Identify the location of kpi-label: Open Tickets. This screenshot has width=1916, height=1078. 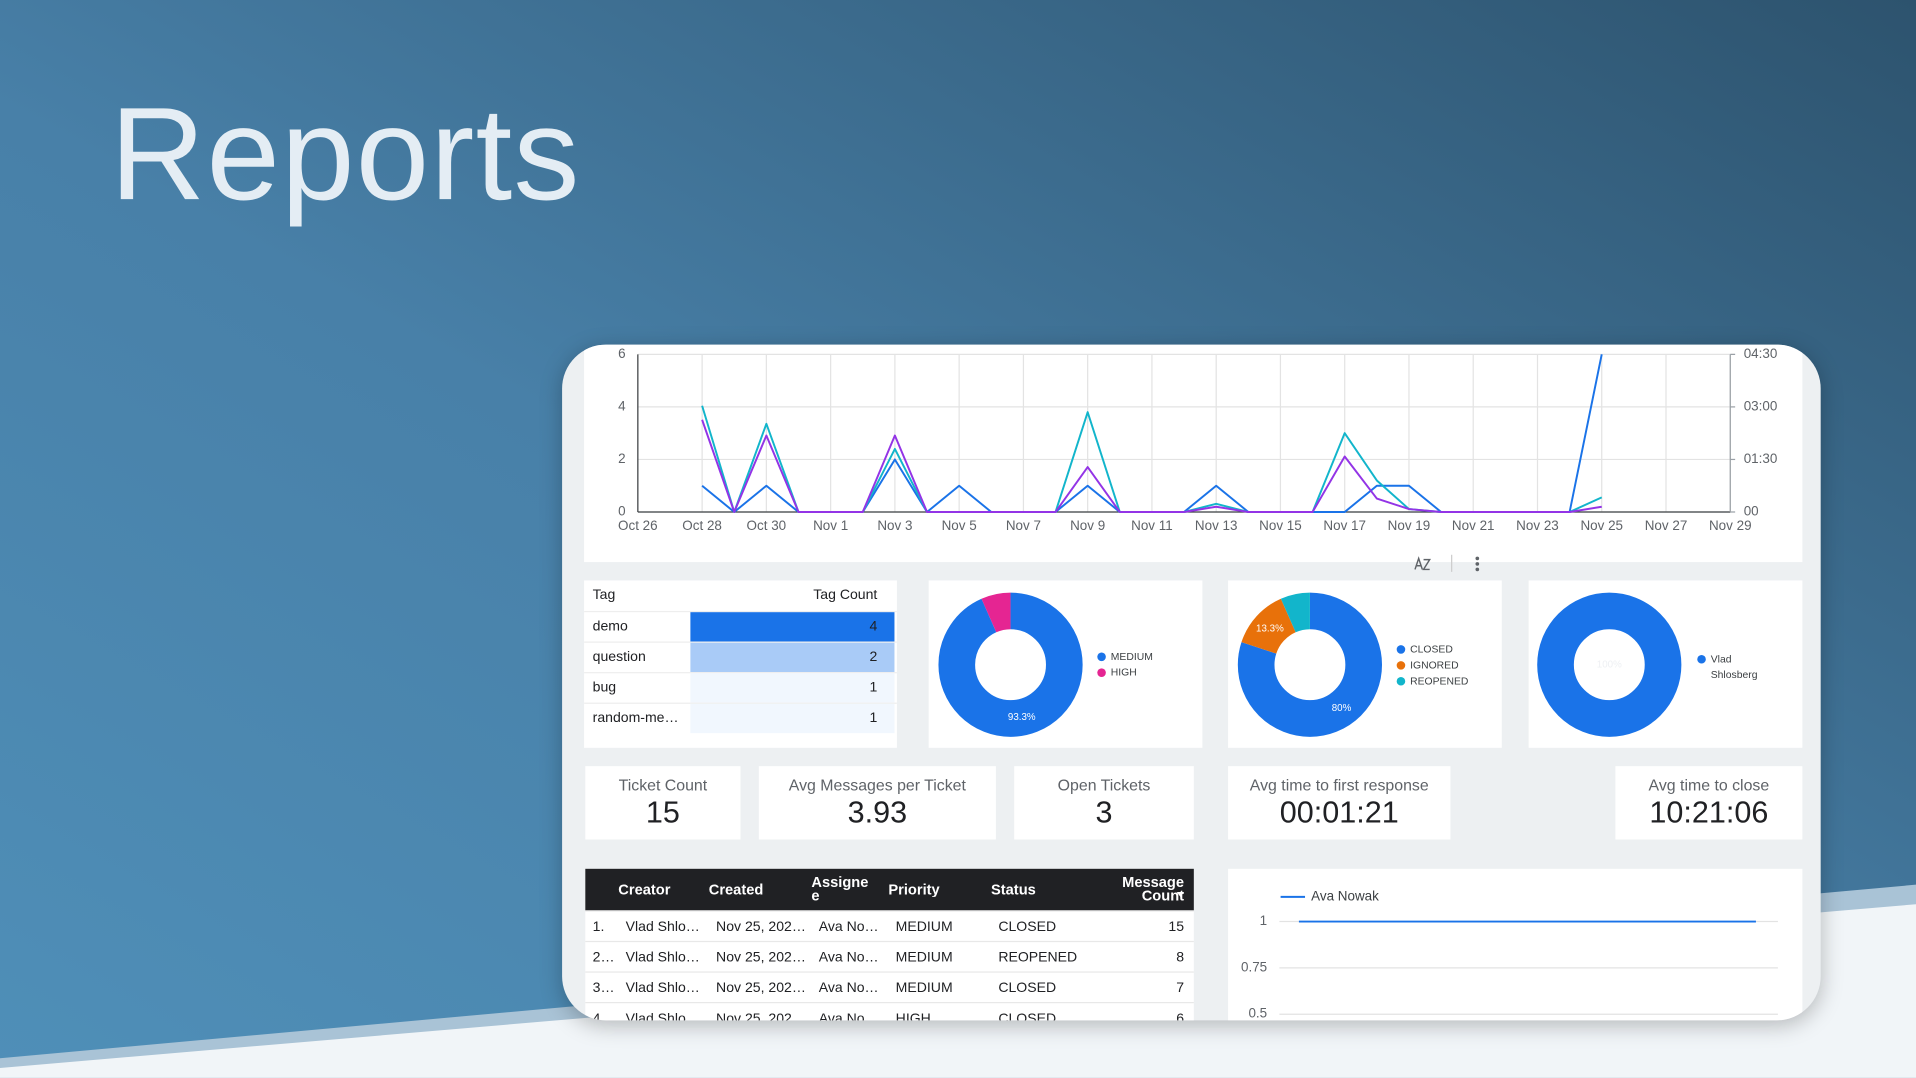
(1104, 785).